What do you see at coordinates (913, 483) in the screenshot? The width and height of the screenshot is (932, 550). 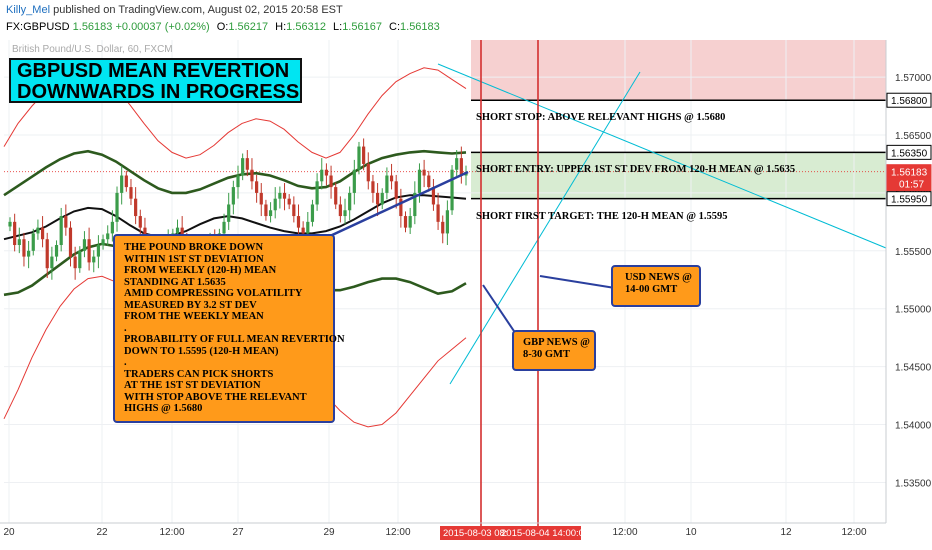 I see `y-tick-label: 1.53500` at bounding box center [913, 483].